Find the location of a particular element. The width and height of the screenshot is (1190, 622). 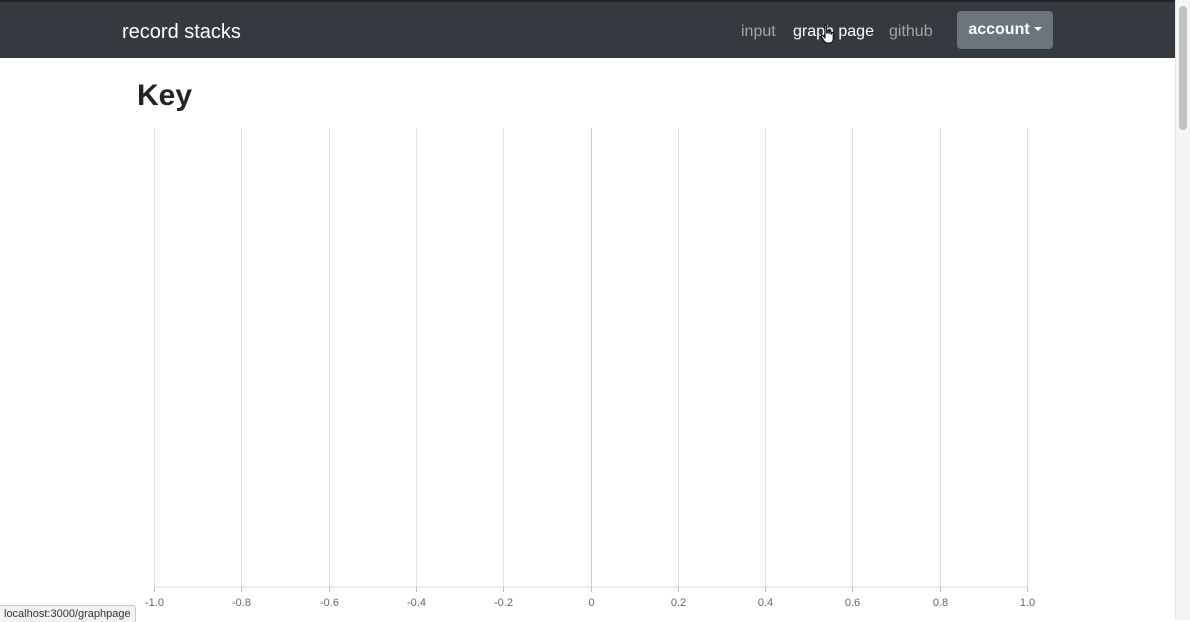

vertical-scrollbar is located at coordinates (1182, 310).